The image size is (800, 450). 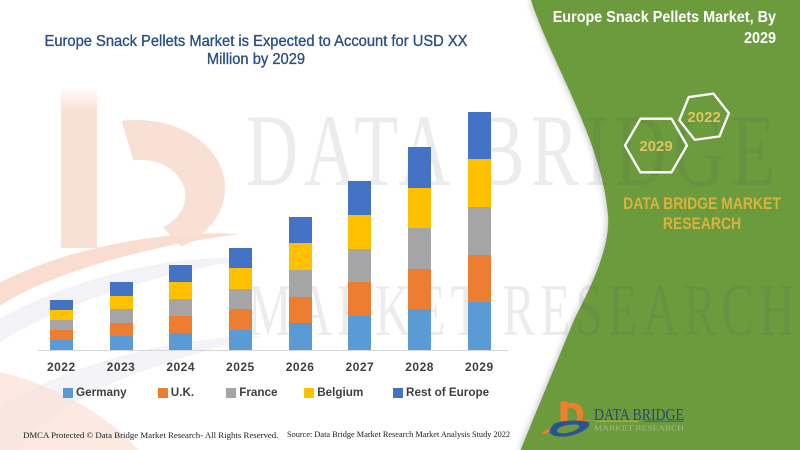 What do you see at coordinates (655, 146) in the screenshot?
I see `svg-text: 2029` at bounding box center [655, 146].